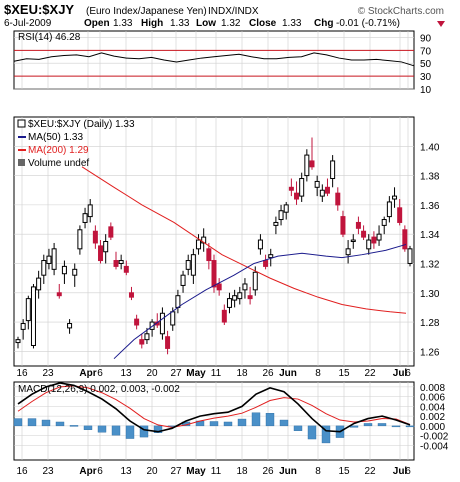  Describe the element at coordinates (233, 11) in the screenshot. I see `exchange-label: INDX/INDX` at that location.